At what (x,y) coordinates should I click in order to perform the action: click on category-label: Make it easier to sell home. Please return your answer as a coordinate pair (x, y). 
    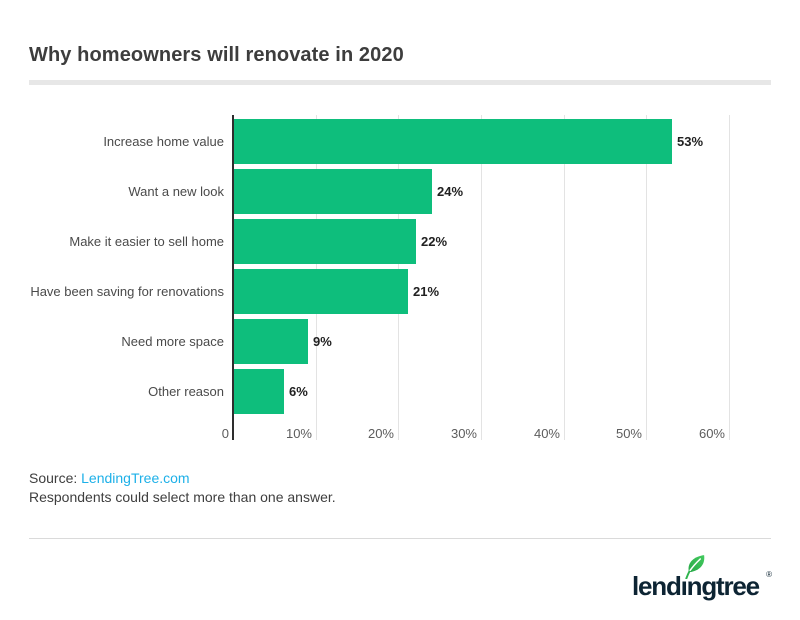
    Looking at the image, I should click on (146, 241).